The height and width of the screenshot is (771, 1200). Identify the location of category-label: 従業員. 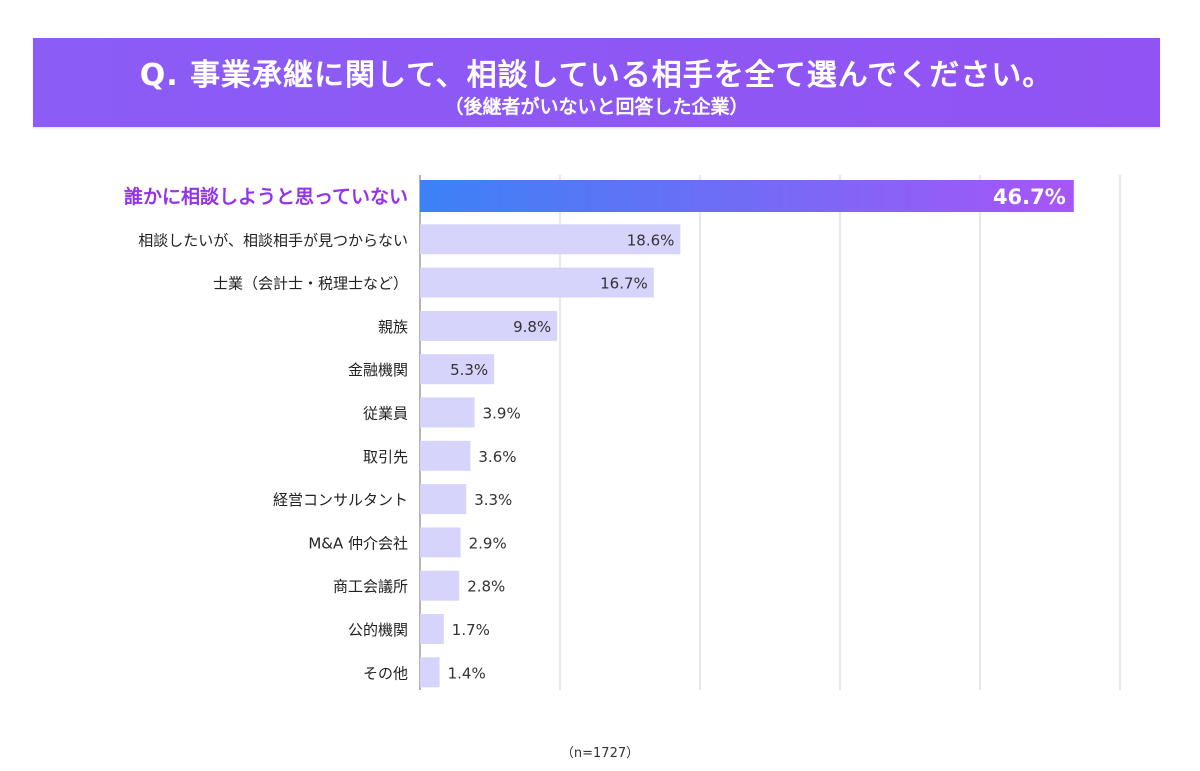
(385, 414).